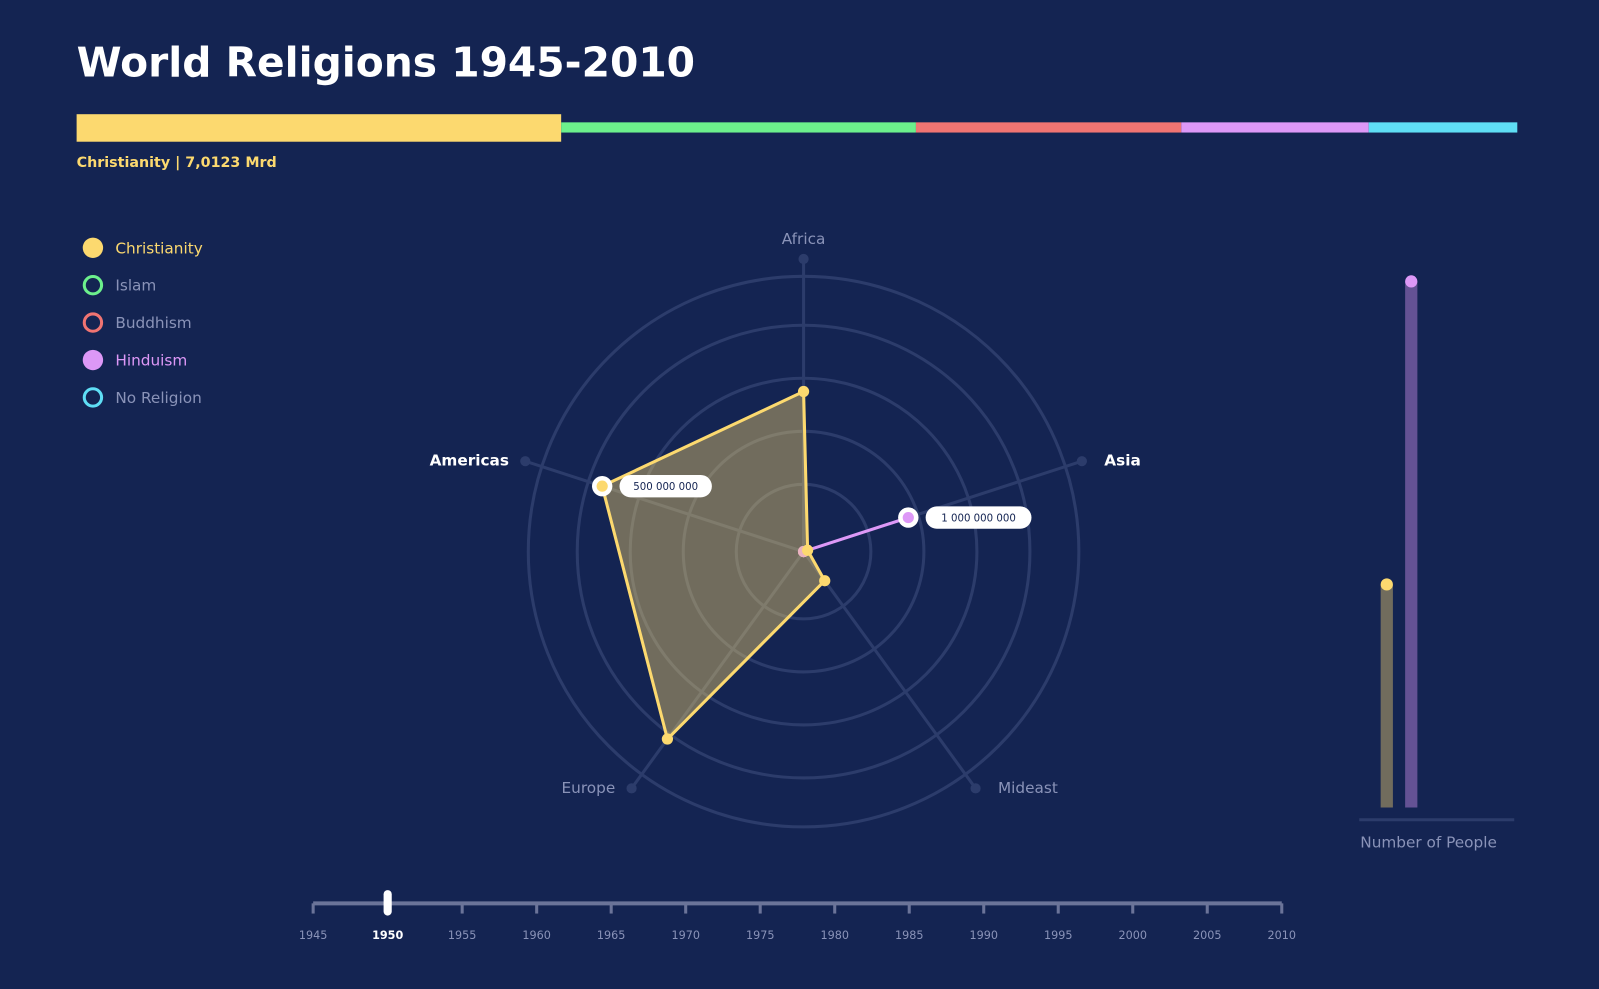 Image resolution: width=1599 pixels, height=989 pixels. What do you see at coordinates (983, 935) in the screenshot?
I see `timeline-label: 1990` at bounding box center [983, 935].